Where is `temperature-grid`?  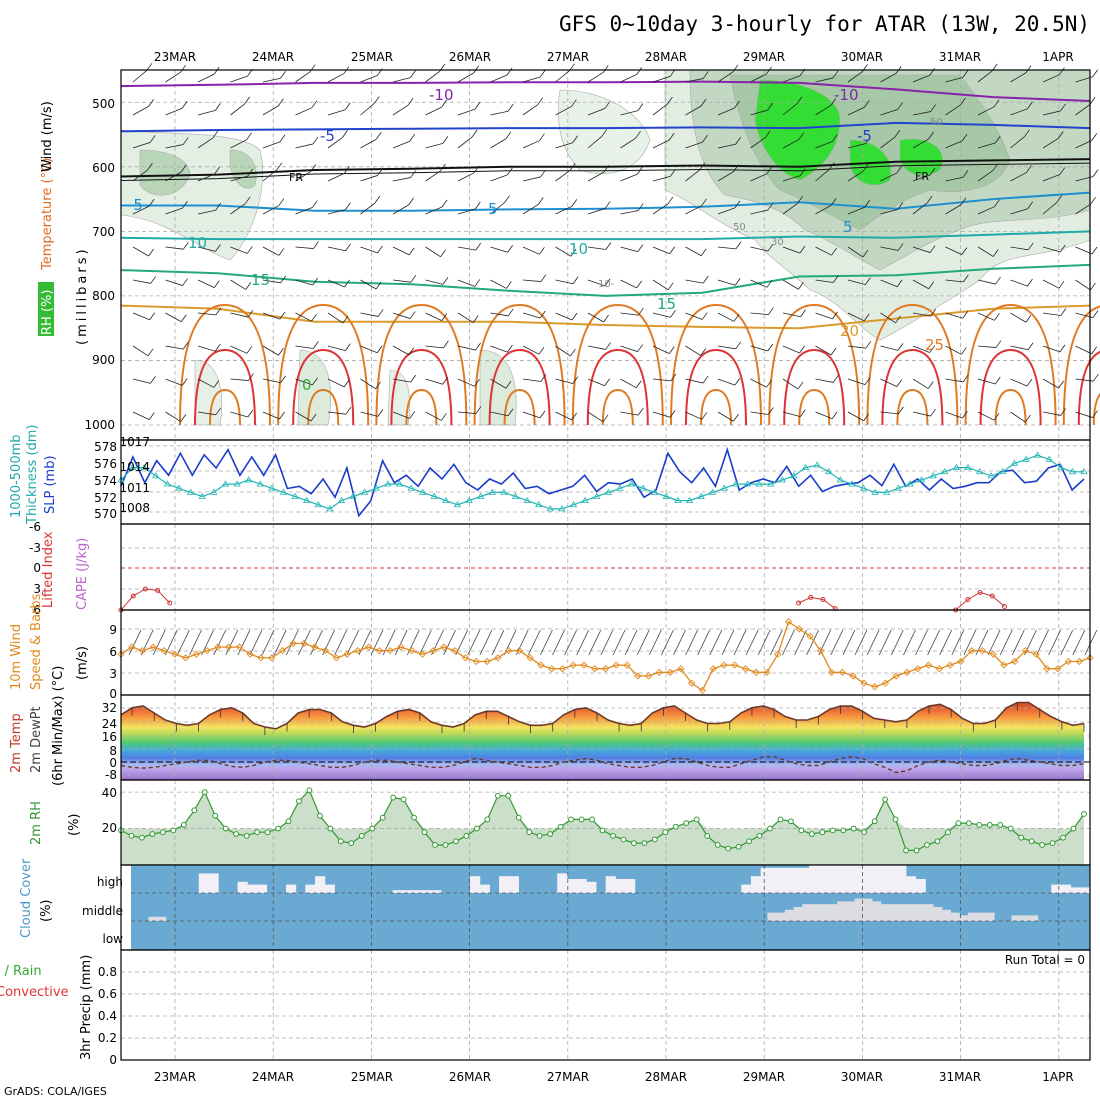
temperature-grid is located at coordinates (605, 737).